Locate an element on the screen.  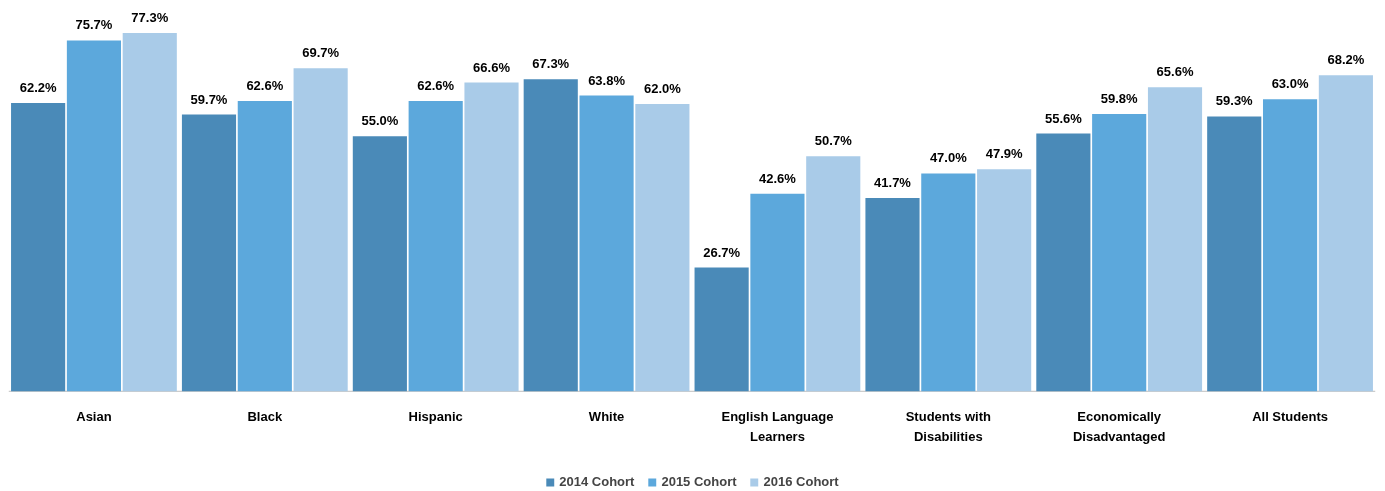
data-label: 55.0% is located at coordinates (380, 121).